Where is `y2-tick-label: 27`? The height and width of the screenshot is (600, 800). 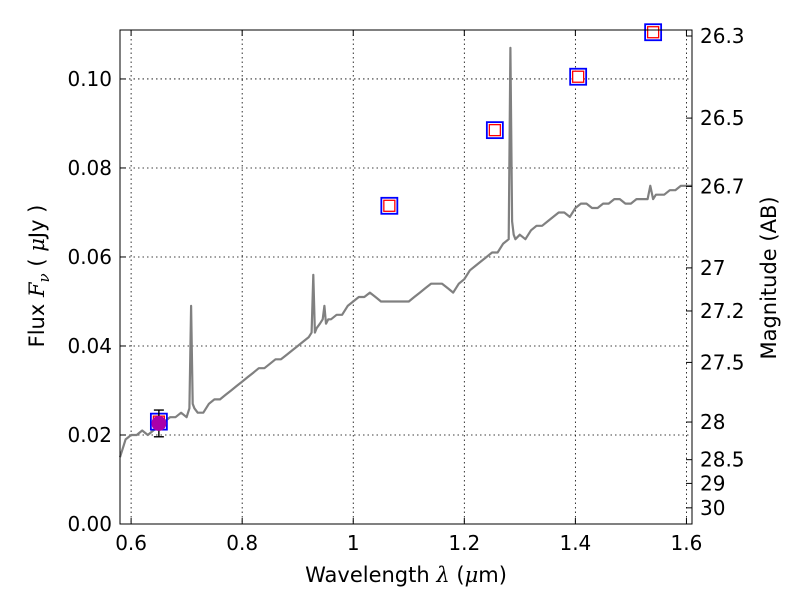 y2-tick-label: 27 is located at coordinates (712, 268).